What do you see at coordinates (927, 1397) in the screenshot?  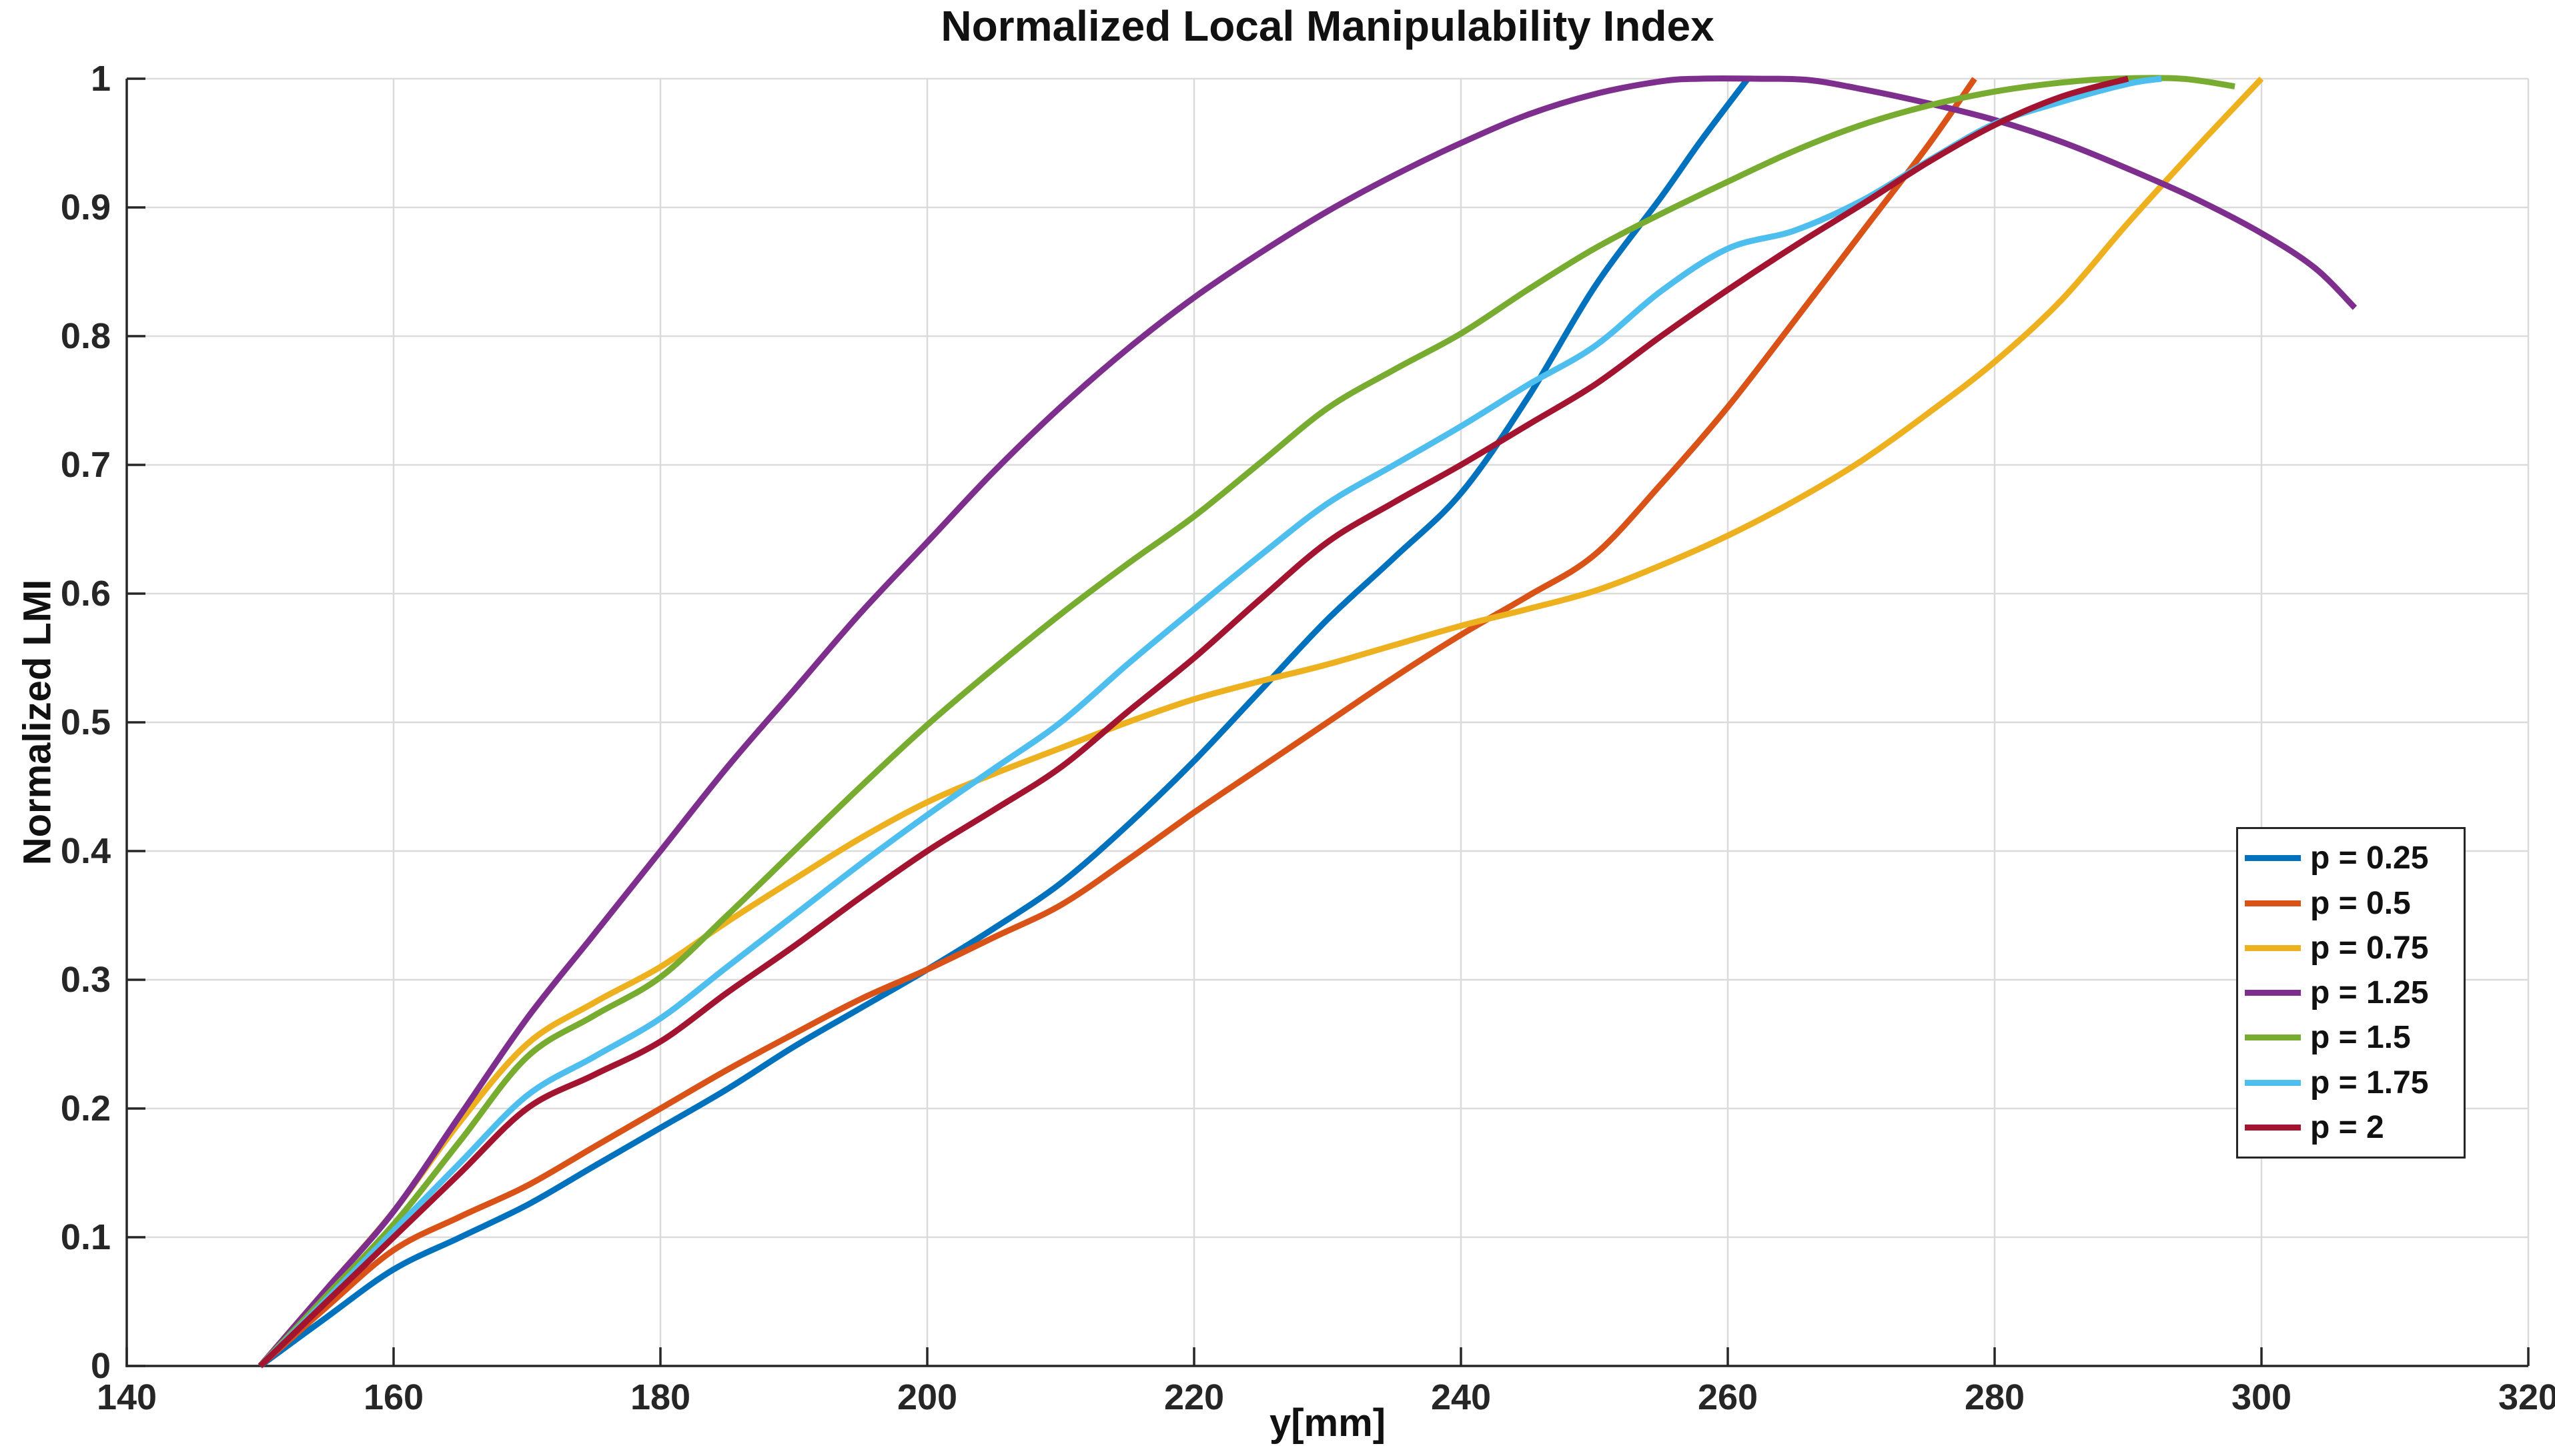 I see `x-tick-label: 200` at bounding box center [927, 1397].